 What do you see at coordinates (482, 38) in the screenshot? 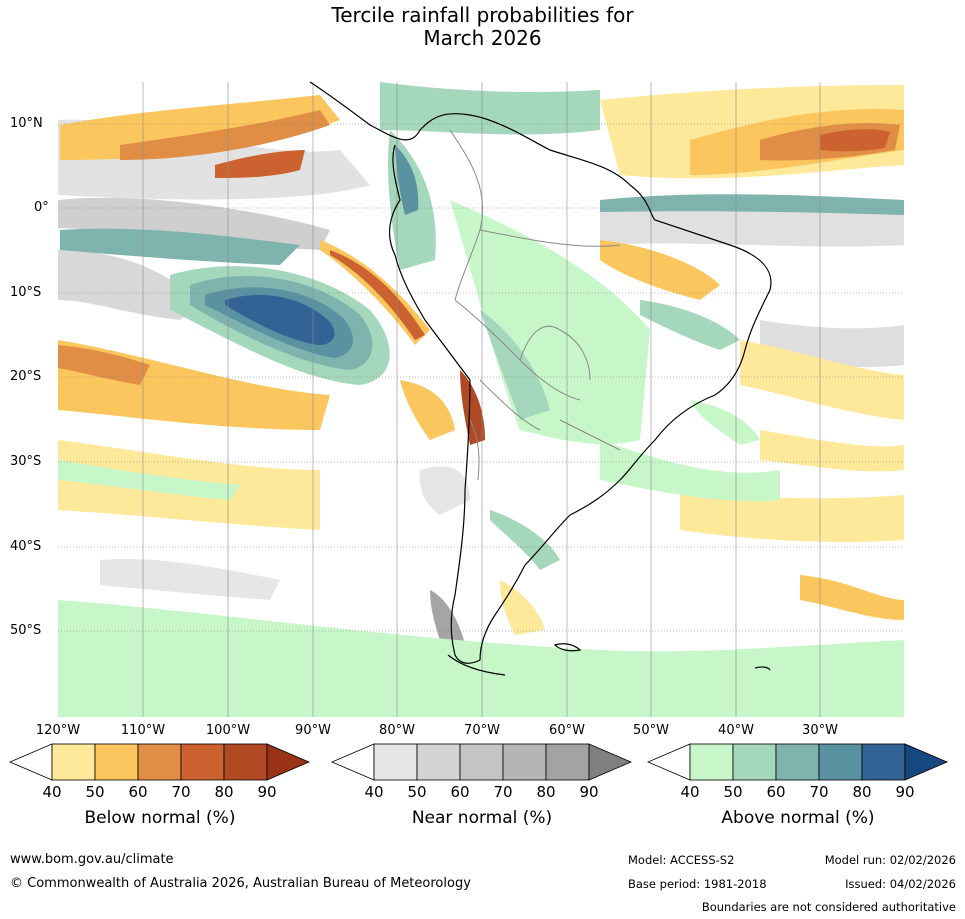
I see `title-line-2: March 2026` at bounding box center [482, 38].